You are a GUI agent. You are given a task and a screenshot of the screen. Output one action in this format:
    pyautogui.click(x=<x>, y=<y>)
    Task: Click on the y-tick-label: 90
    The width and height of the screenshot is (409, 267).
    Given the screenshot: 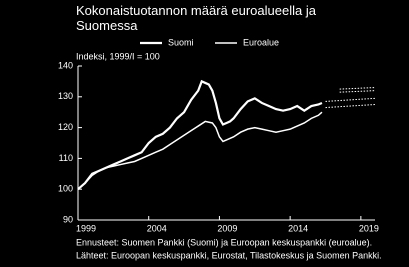 What is the action you would take?
    pyautogui.click(x=68, y=219)
    